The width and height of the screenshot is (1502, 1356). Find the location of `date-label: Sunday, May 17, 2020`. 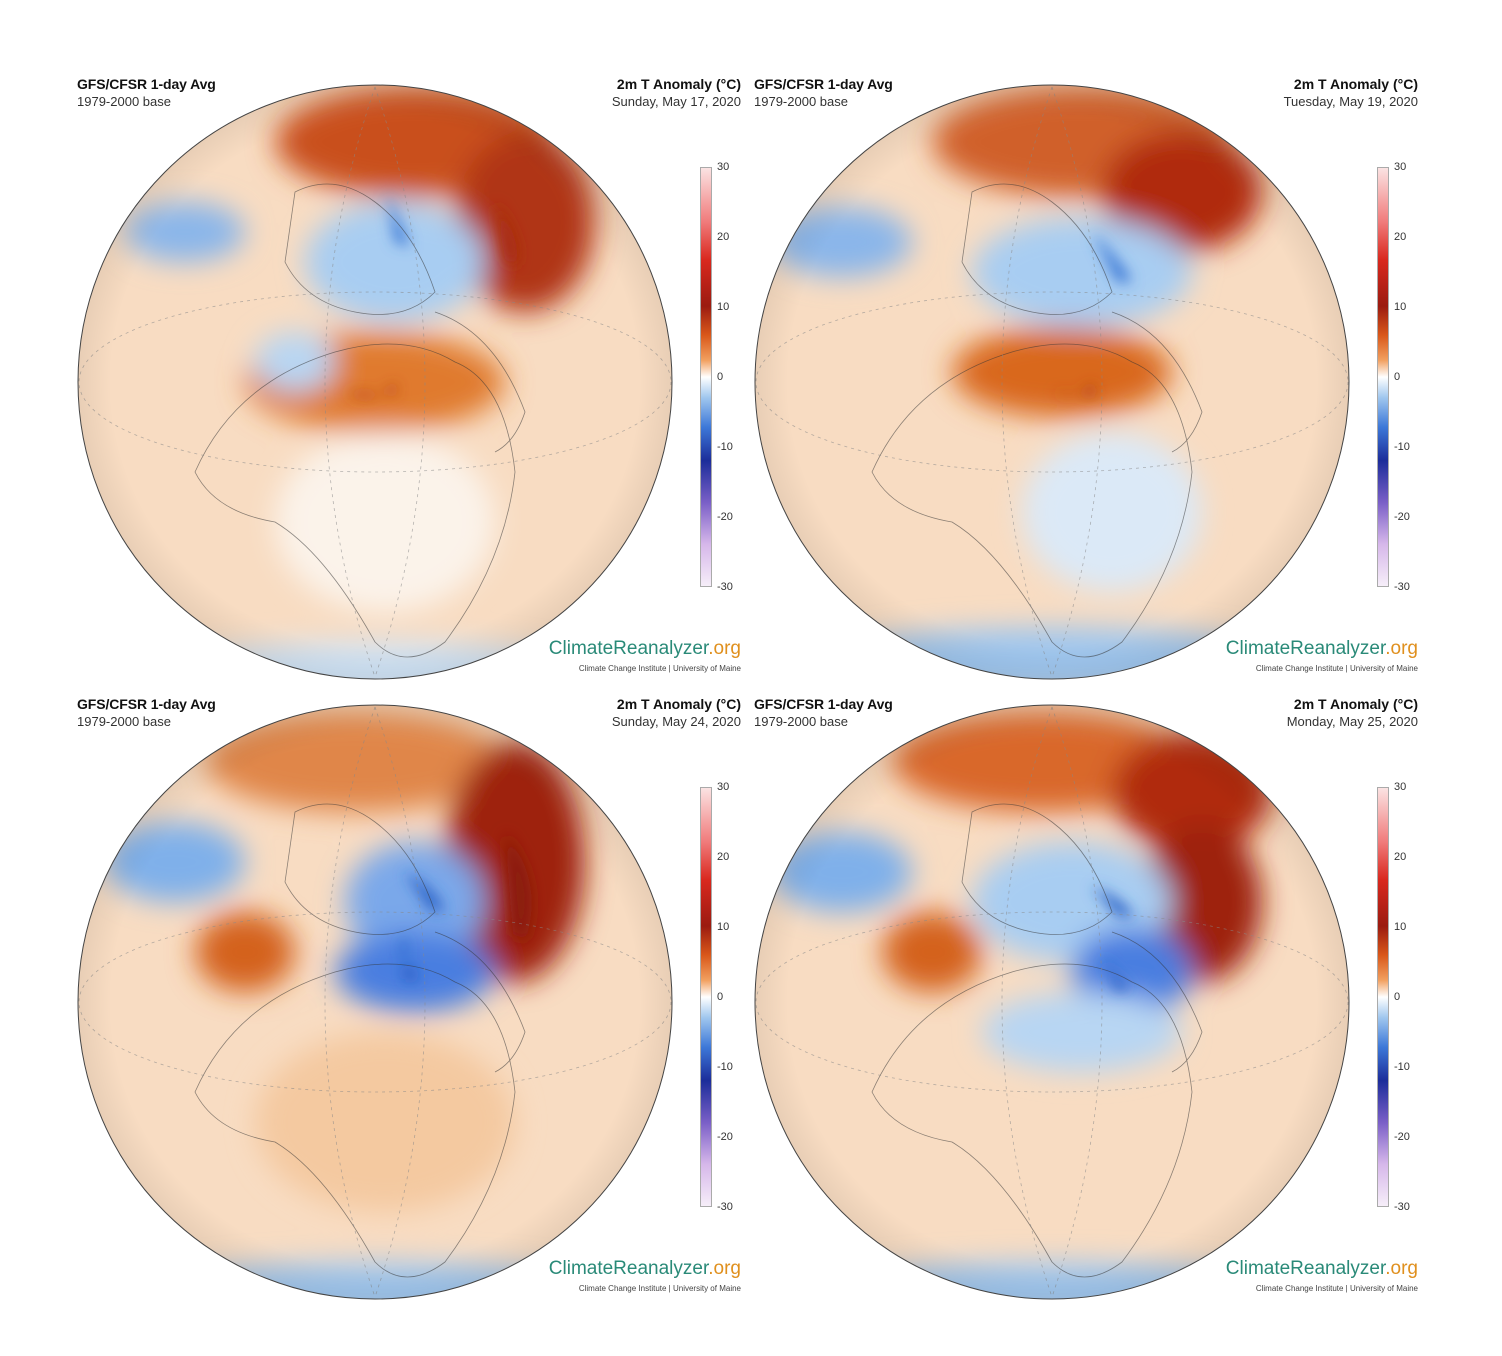

date-label: Sunday, May 17, 2020 is located at coordinates (676, 101).